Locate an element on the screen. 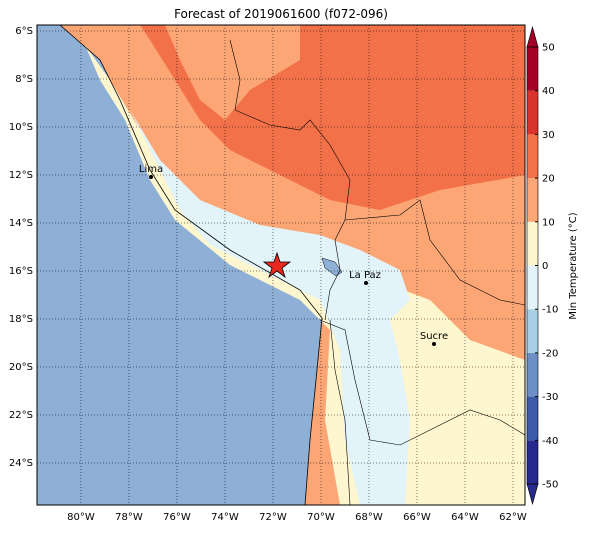  star-marker is located at coordinates (277, 265).